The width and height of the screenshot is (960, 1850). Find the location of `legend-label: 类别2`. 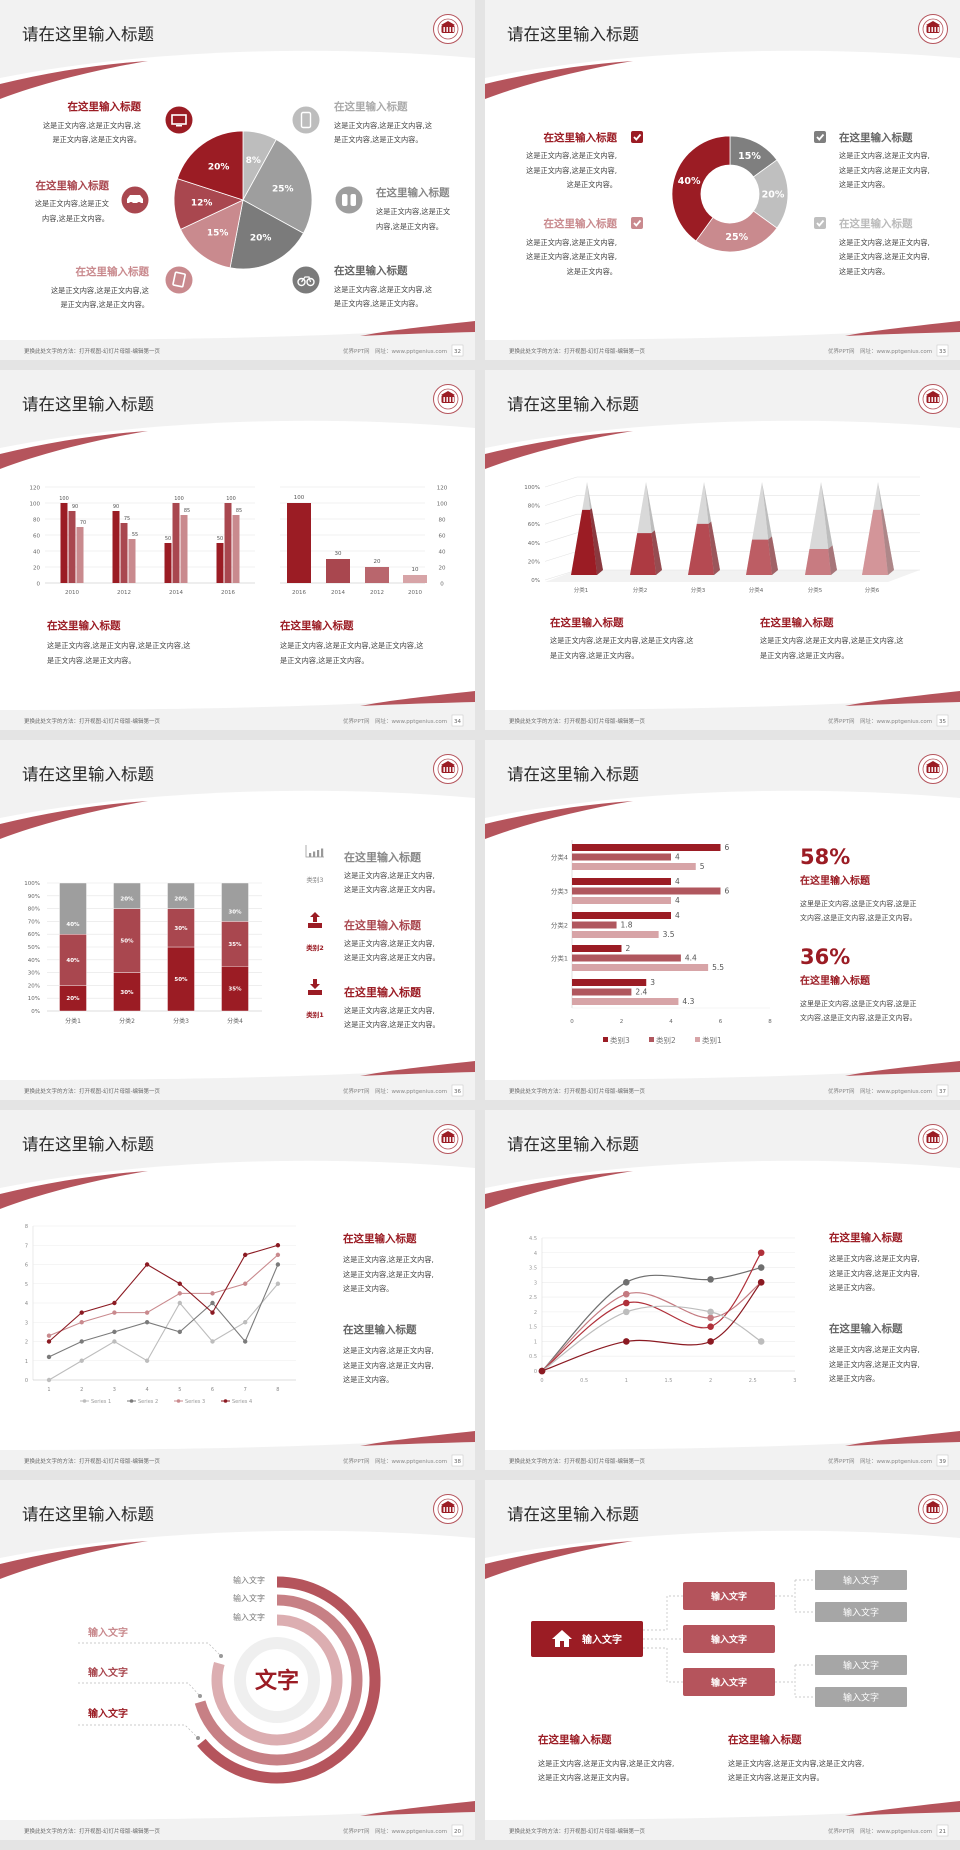

legend-label: 类别2 is located at coordinates (666, 1040).